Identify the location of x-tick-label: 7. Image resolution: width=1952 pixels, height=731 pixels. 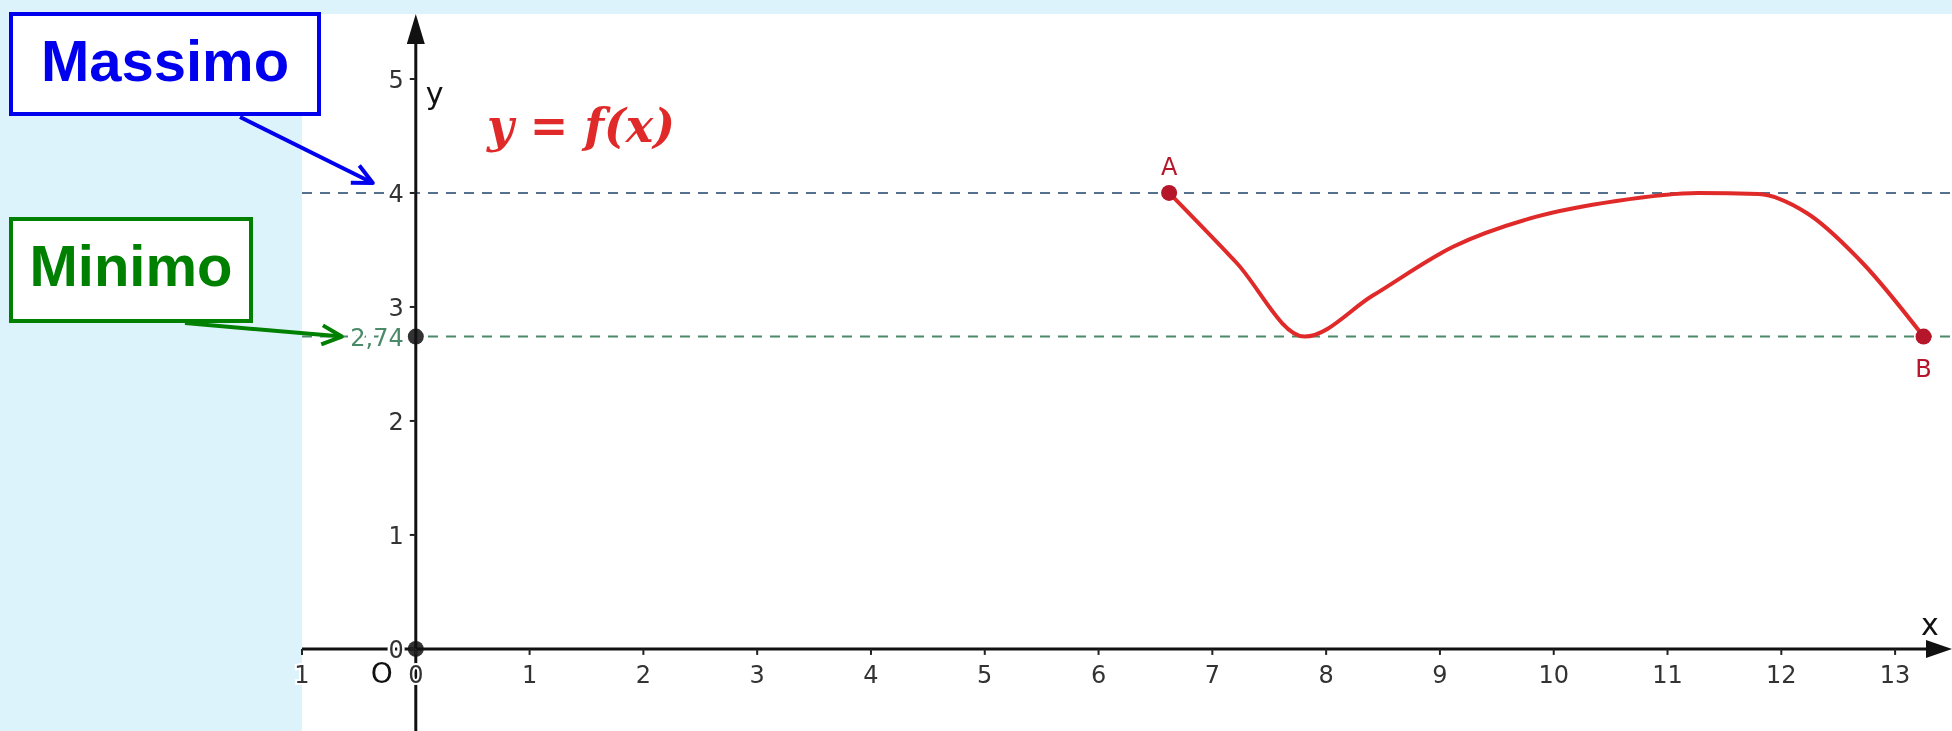
(1212, 674).